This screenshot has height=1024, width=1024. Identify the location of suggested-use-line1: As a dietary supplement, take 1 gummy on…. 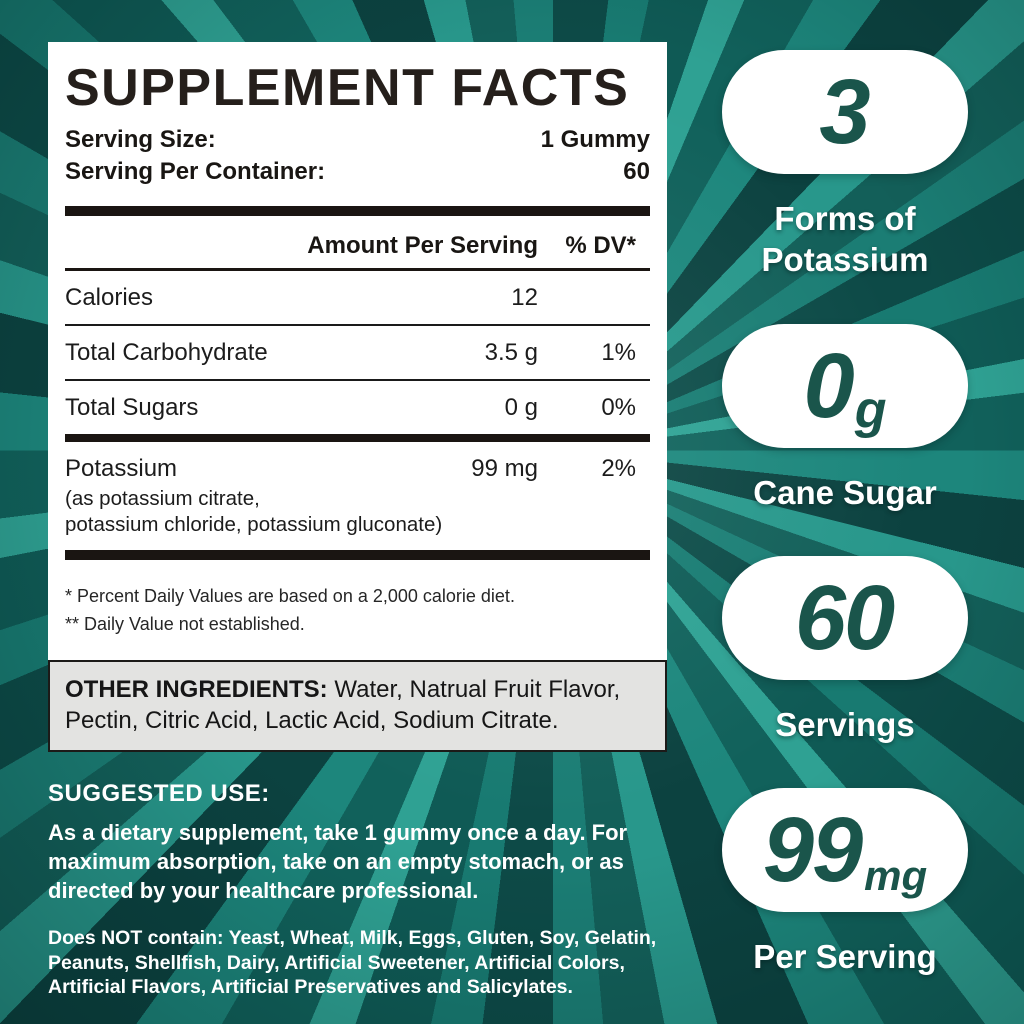
(338, 832).